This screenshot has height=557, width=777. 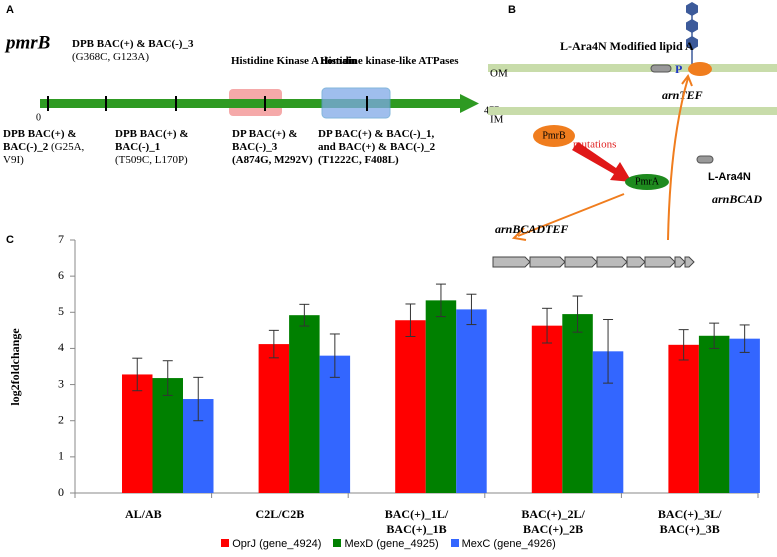 I want to click on site-mutation: (A874G, M292V), so click(x=272, y=160).